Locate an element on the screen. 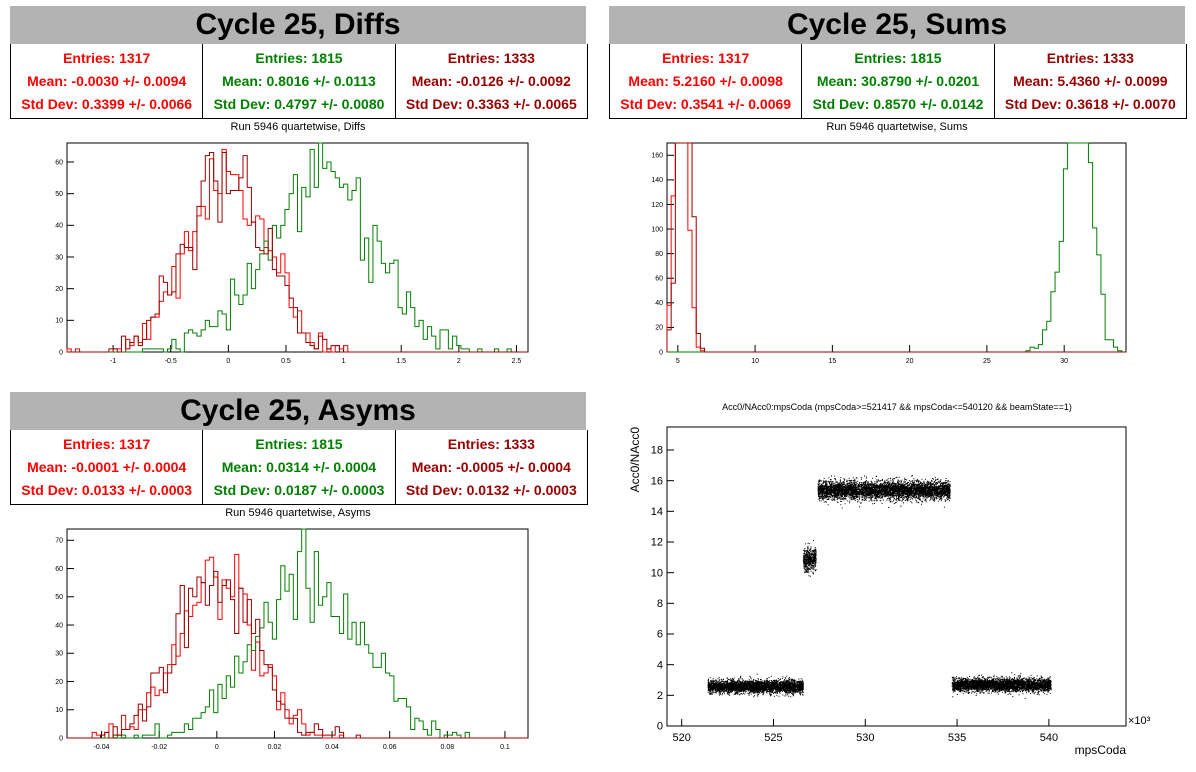 The image size is (1196, 772). stat-std: Std Dev: 0.0132 +/- 0.0003 is located at coordinates (491, 490).